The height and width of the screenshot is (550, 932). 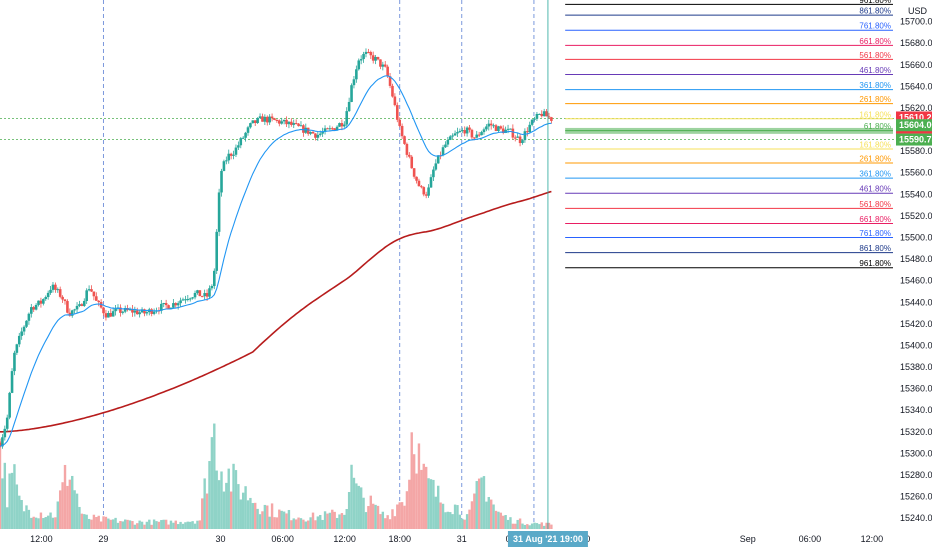 What do you see at coordinates (916, 194) in the screenshot?
I see `price-tick-label: 15540.00` at bounding box center [916, 194].